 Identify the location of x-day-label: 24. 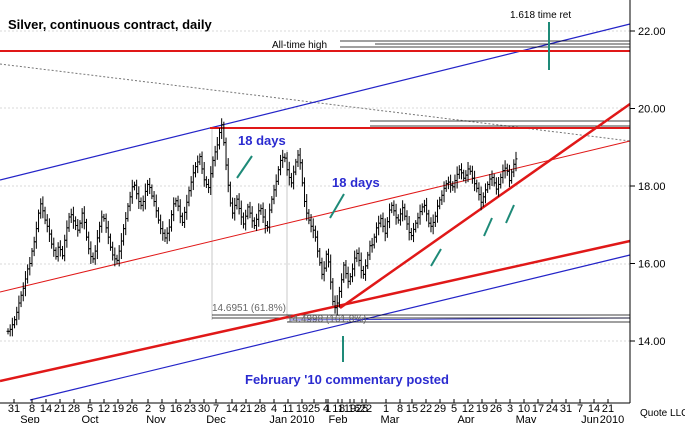
(552, 409).